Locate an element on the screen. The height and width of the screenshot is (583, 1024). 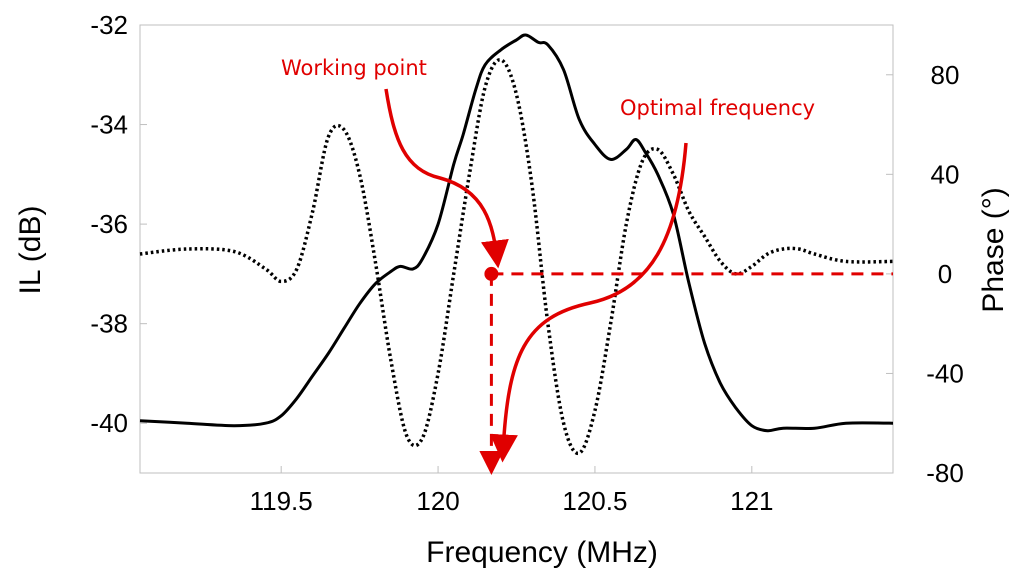
y-right-tick-label: 0 is located at coordinates (945, 274).